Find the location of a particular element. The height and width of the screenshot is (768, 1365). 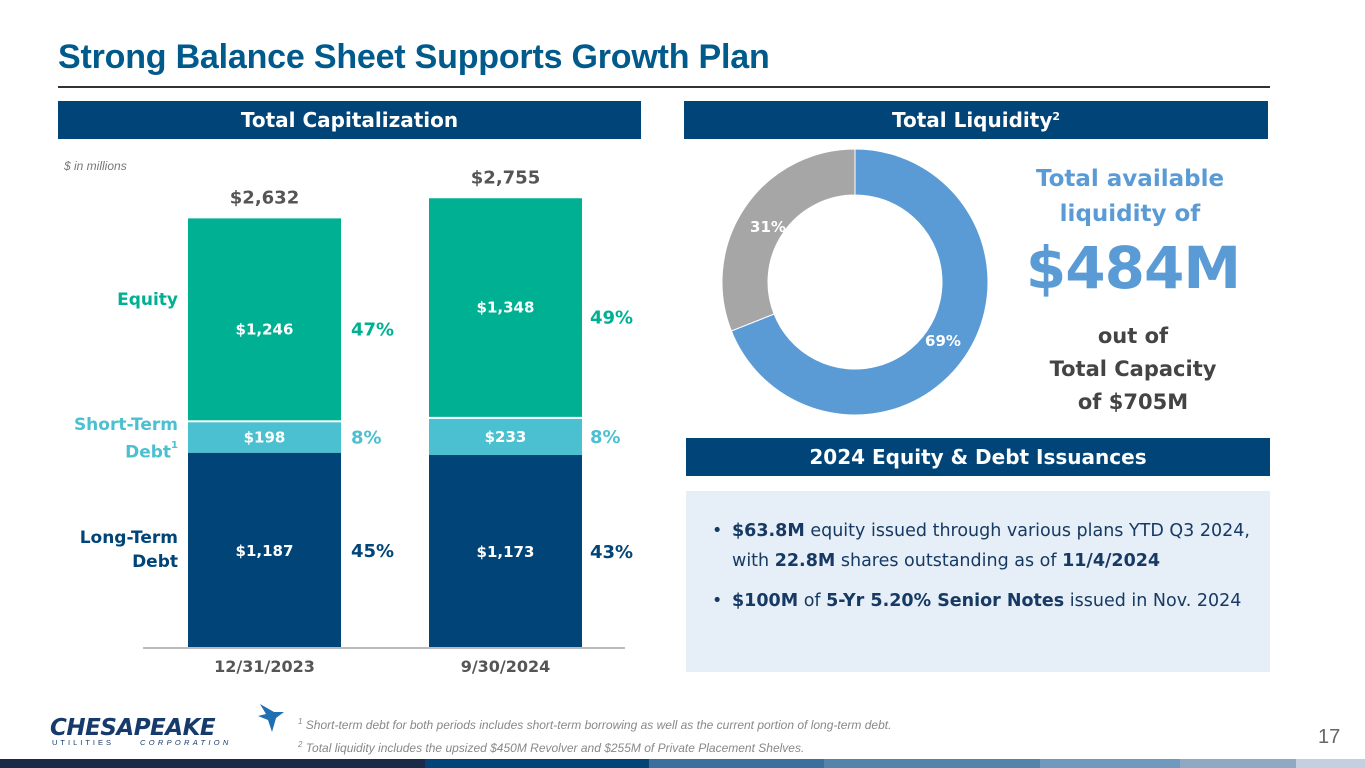

issuances-panel is located at coordinates (978, 581).